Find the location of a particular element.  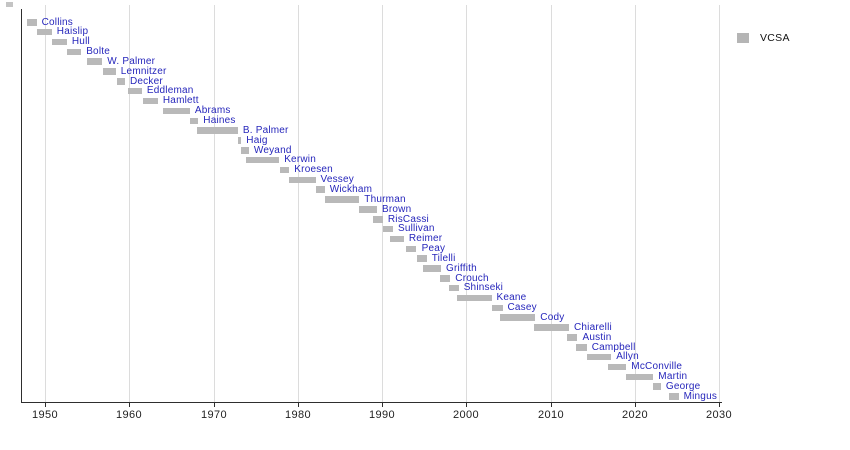

axis-tick-label-1990: 1990 is located at coordinates (382, 415).